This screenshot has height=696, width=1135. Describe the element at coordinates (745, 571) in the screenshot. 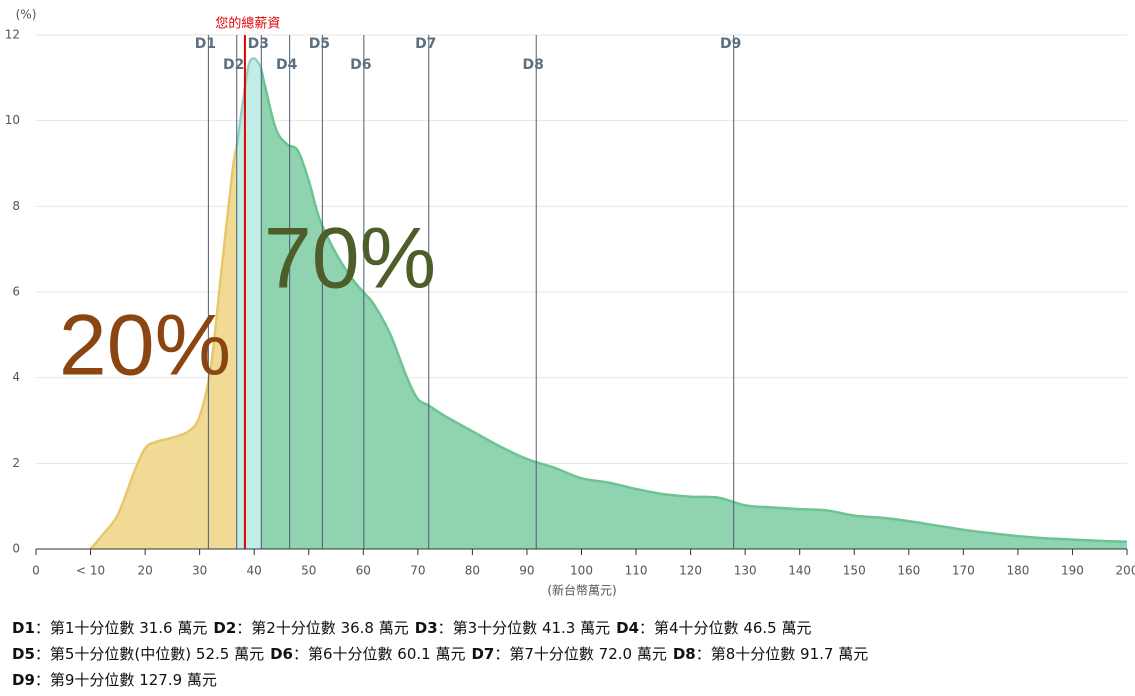

I see `x-tick-label: 130` at that location.